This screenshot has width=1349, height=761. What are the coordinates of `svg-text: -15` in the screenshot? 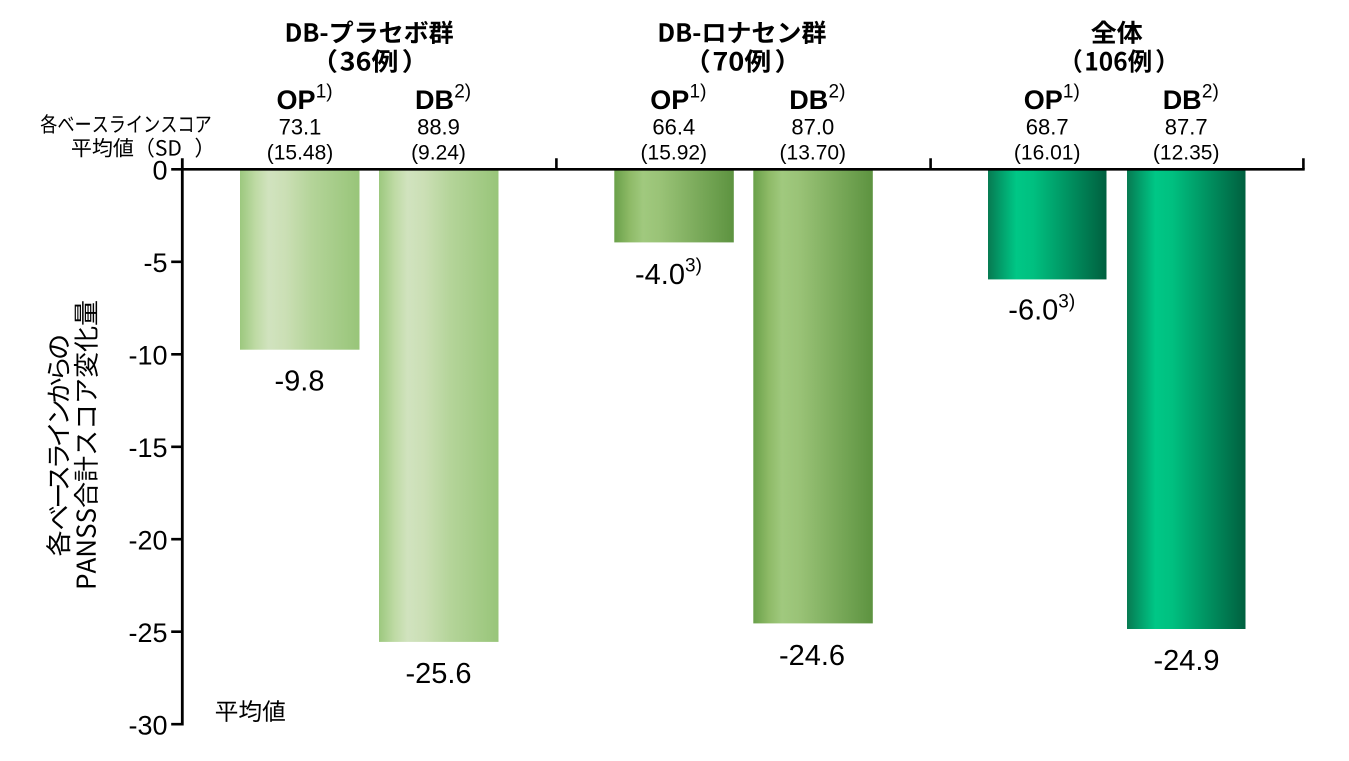 It's located at (147, 448).